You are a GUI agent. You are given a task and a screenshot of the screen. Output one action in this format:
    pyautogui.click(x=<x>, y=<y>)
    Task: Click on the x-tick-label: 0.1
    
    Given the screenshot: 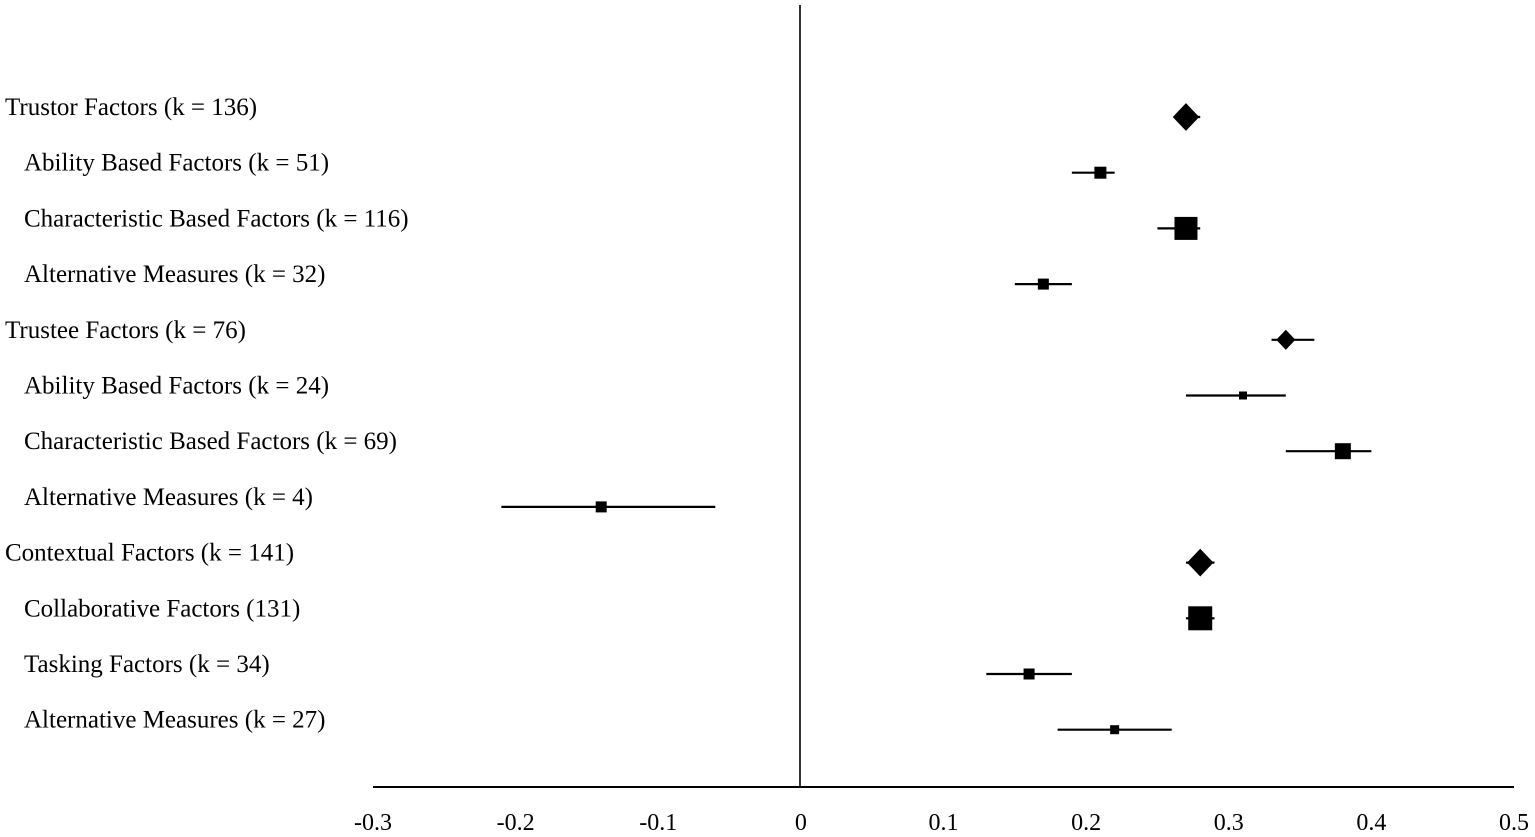 What is the action you would take?
    pyautogui.click(x=944, y=823)
    